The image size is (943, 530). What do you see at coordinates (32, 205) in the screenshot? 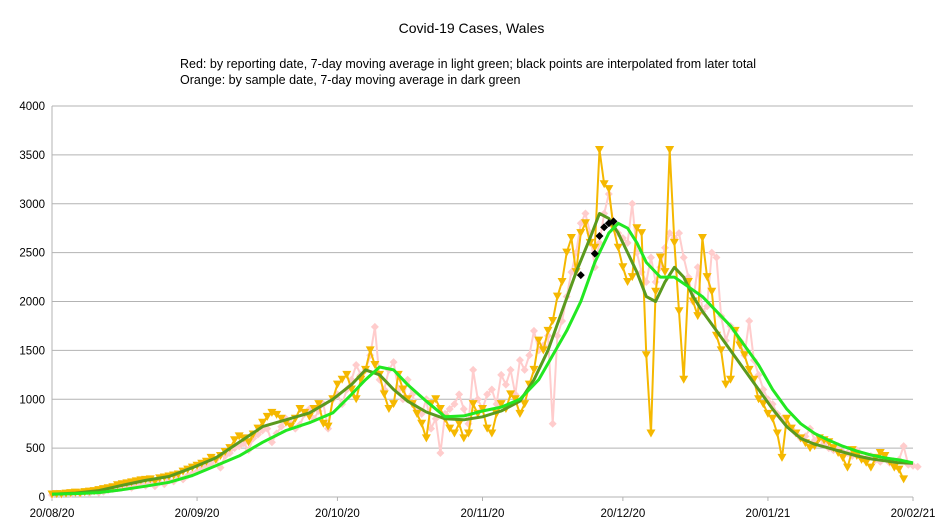
I see `y-tick-label: 3000` at bounding box center [32, 205].